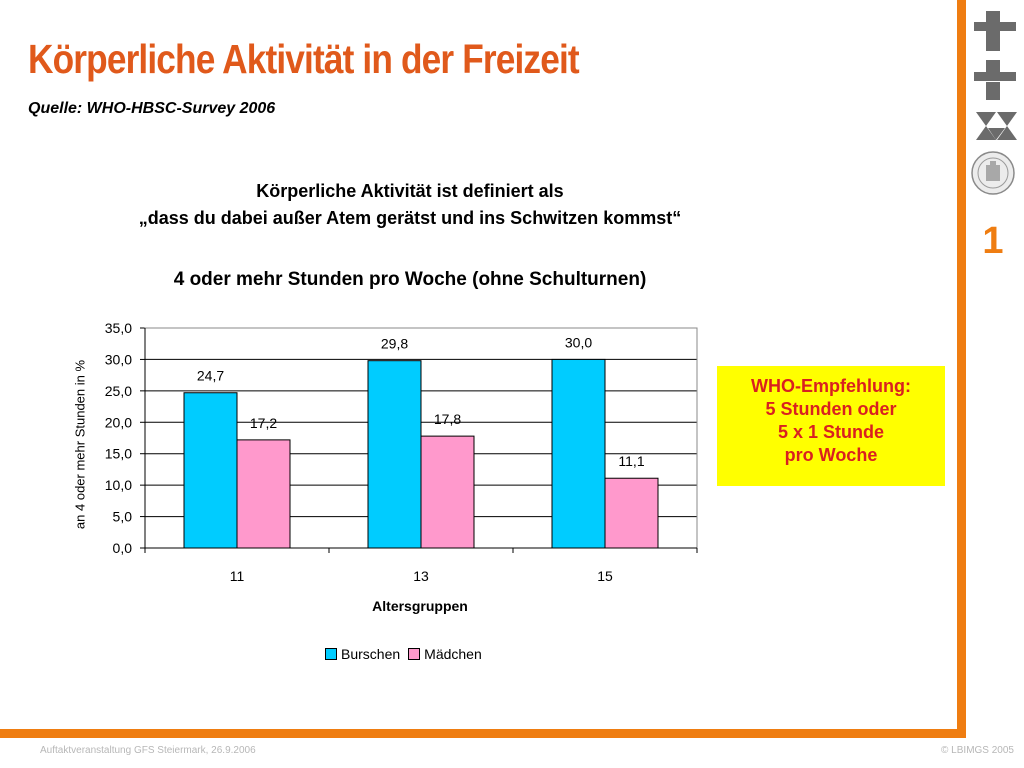 The height and width of the screenshot is (768, 1024). I want to click on y-tick-label: 35,0, so click(118, 328).